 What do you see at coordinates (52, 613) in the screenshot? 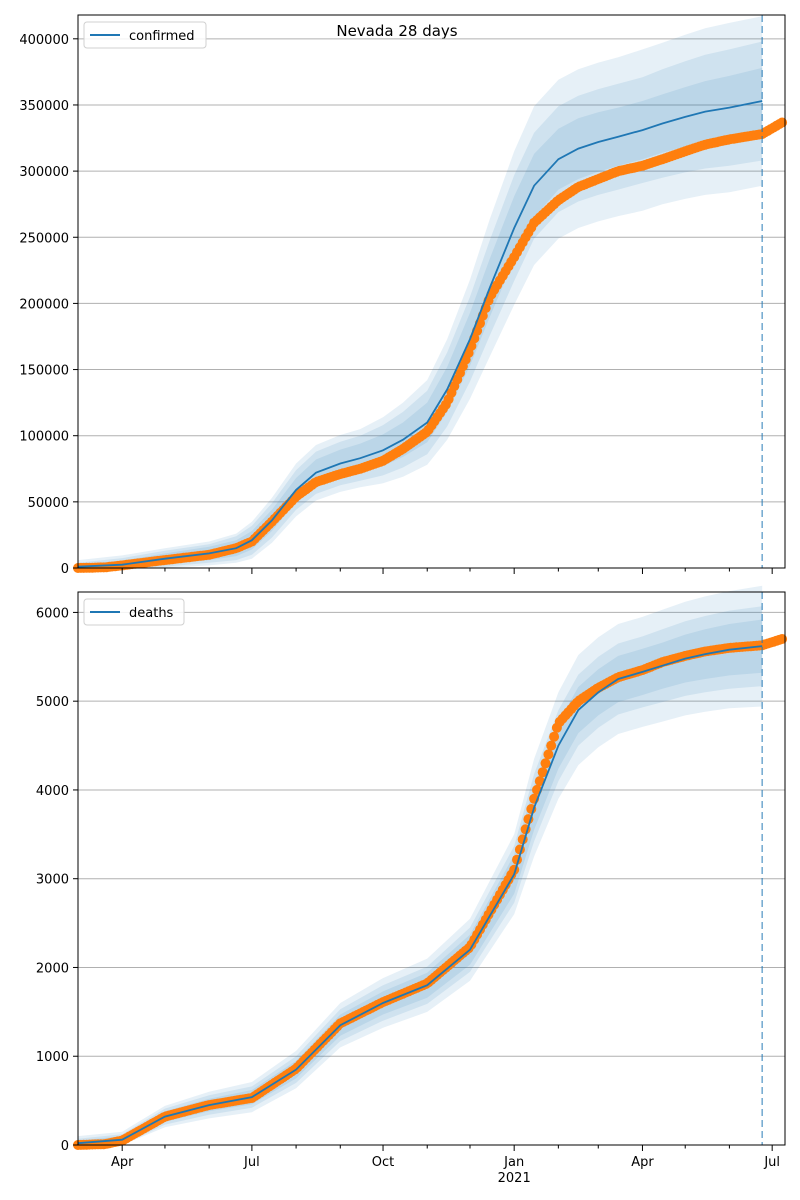
I see `deaths-ytick-label: 6000` at bounding box center [52, 613].